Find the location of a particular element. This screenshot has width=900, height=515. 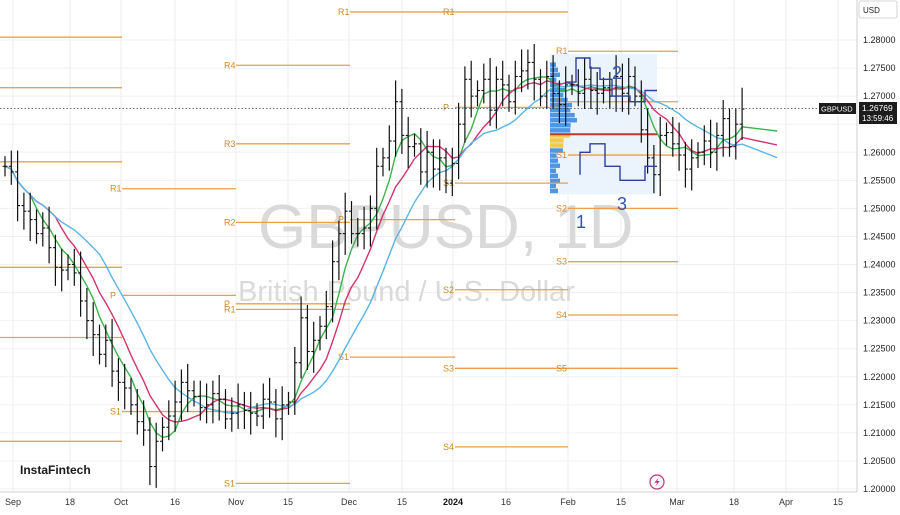

price-tick-label: 1.24000 is located at coordinates (879, 265).